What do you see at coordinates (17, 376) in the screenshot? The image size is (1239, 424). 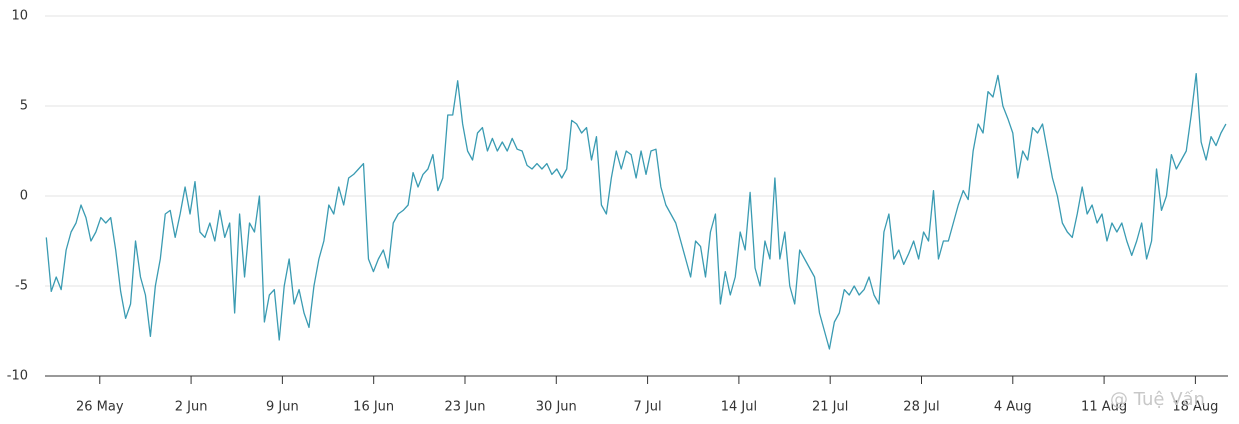 I see `y-tick-label: -10` at bounding box center [17, 376].